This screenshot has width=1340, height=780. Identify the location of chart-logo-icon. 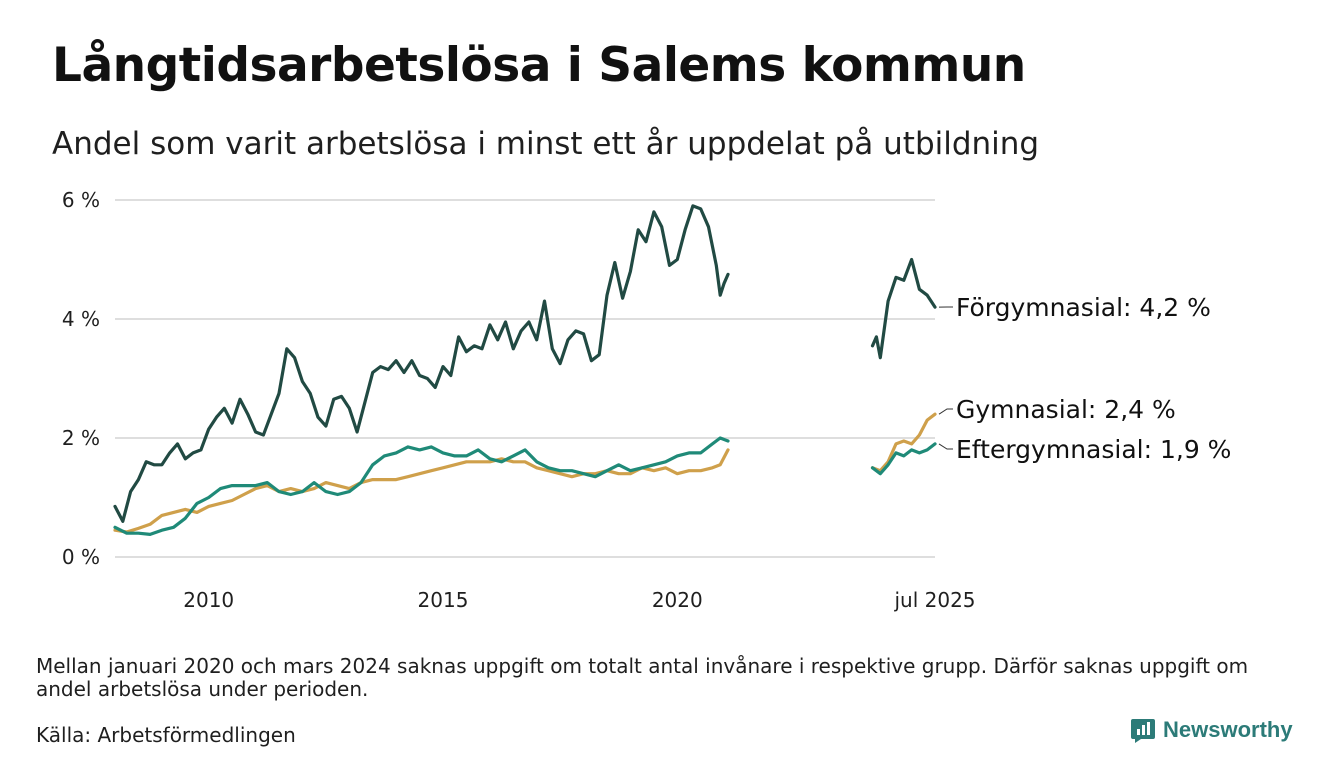
(1143, 731).